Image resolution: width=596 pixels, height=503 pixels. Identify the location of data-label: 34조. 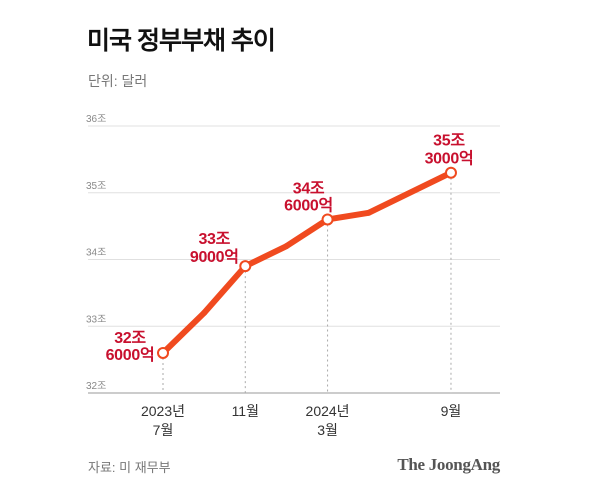
(309, 188).